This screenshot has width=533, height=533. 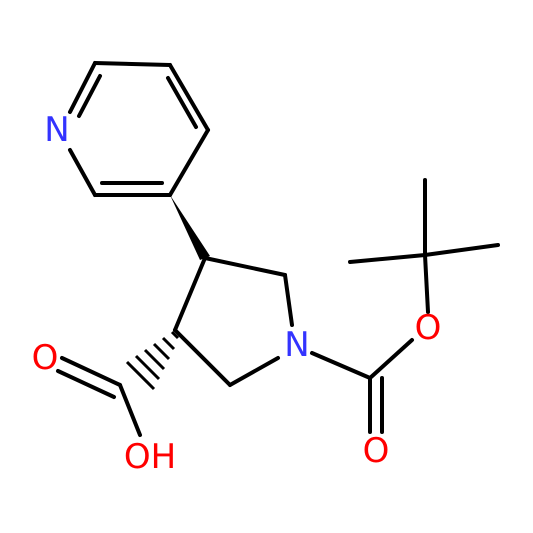 What do you see at coordinates (190, 227) in the screenshot?
I see `wedge-bond` at bounding box center [190, 227].